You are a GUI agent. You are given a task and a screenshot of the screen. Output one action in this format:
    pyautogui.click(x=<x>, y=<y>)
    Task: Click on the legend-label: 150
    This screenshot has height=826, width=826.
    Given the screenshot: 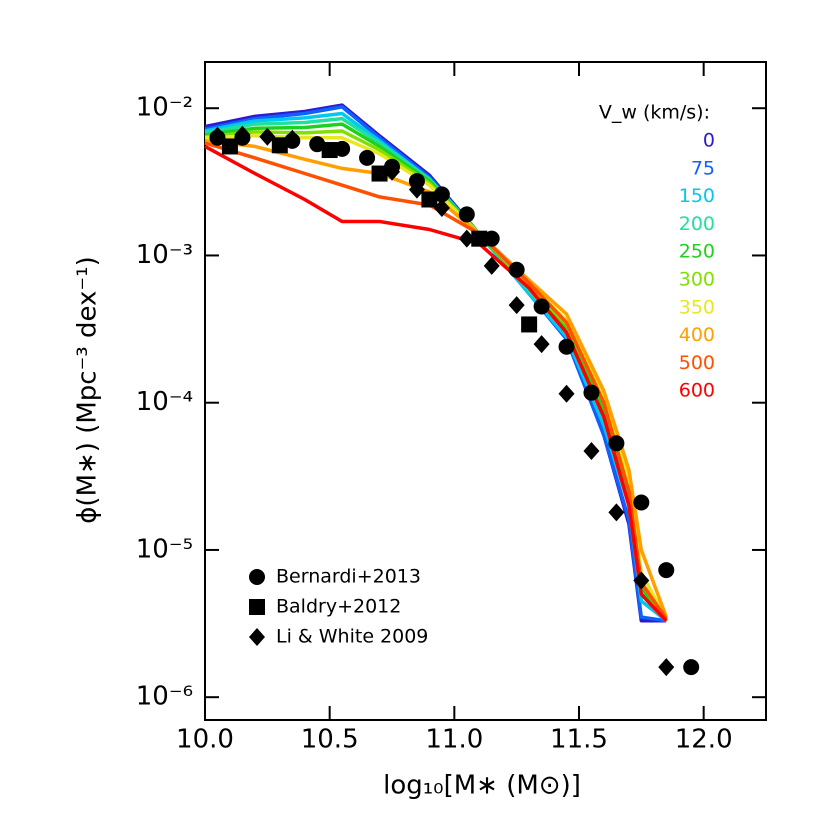 What is the action you would take?
    pyautogui.click(x=697, y=196)
    